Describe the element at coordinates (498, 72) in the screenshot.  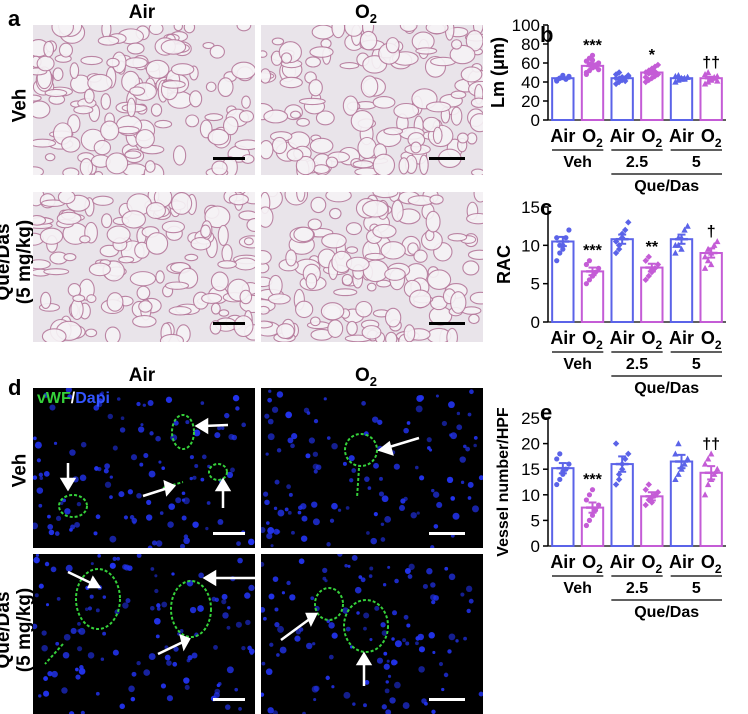
I see `y-axis-label: Lm (μm)` at that location.